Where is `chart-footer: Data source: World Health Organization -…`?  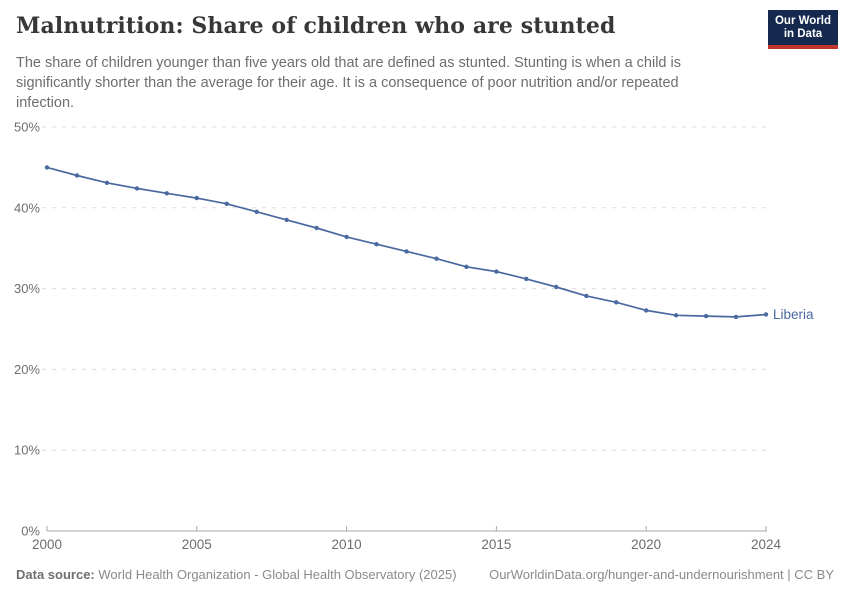
chart-footer: Data source: World Health Organization -… is located at coordinates (425, 574).